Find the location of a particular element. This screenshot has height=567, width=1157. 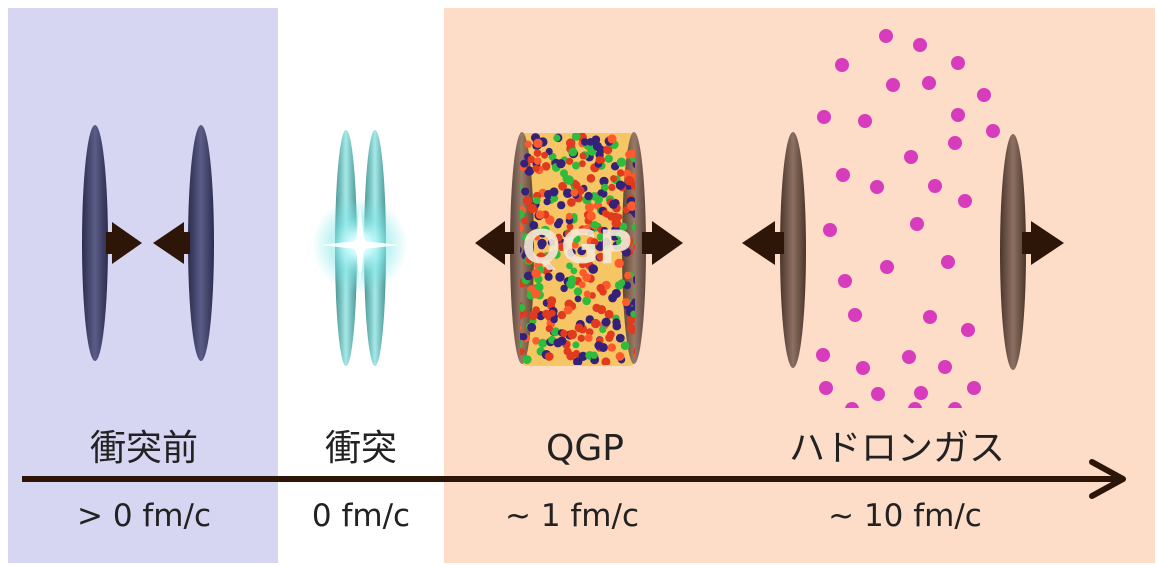

time-label-collision: 0 fm/c is located at coordinates (361, 516).